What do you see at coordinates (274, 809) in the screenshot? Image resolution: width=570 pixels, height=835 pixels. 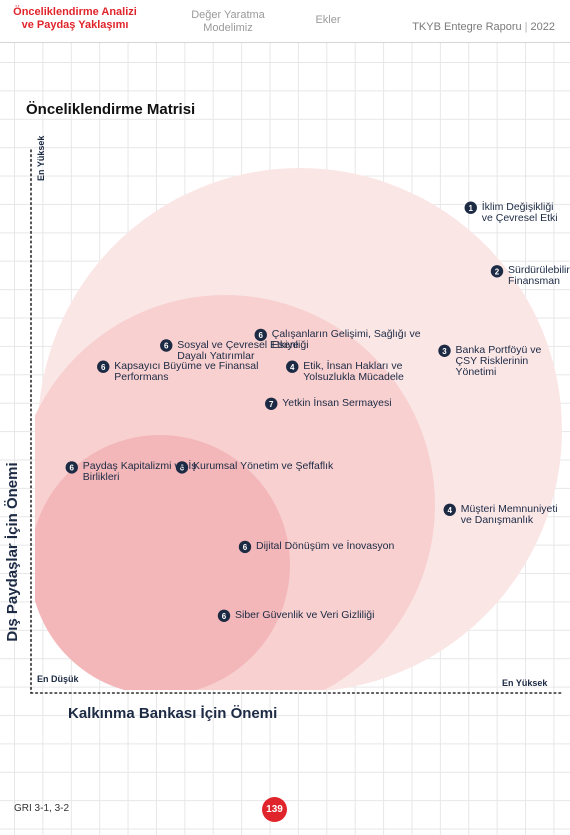 I see `page-number: 139` at bounding box center [274, 809].